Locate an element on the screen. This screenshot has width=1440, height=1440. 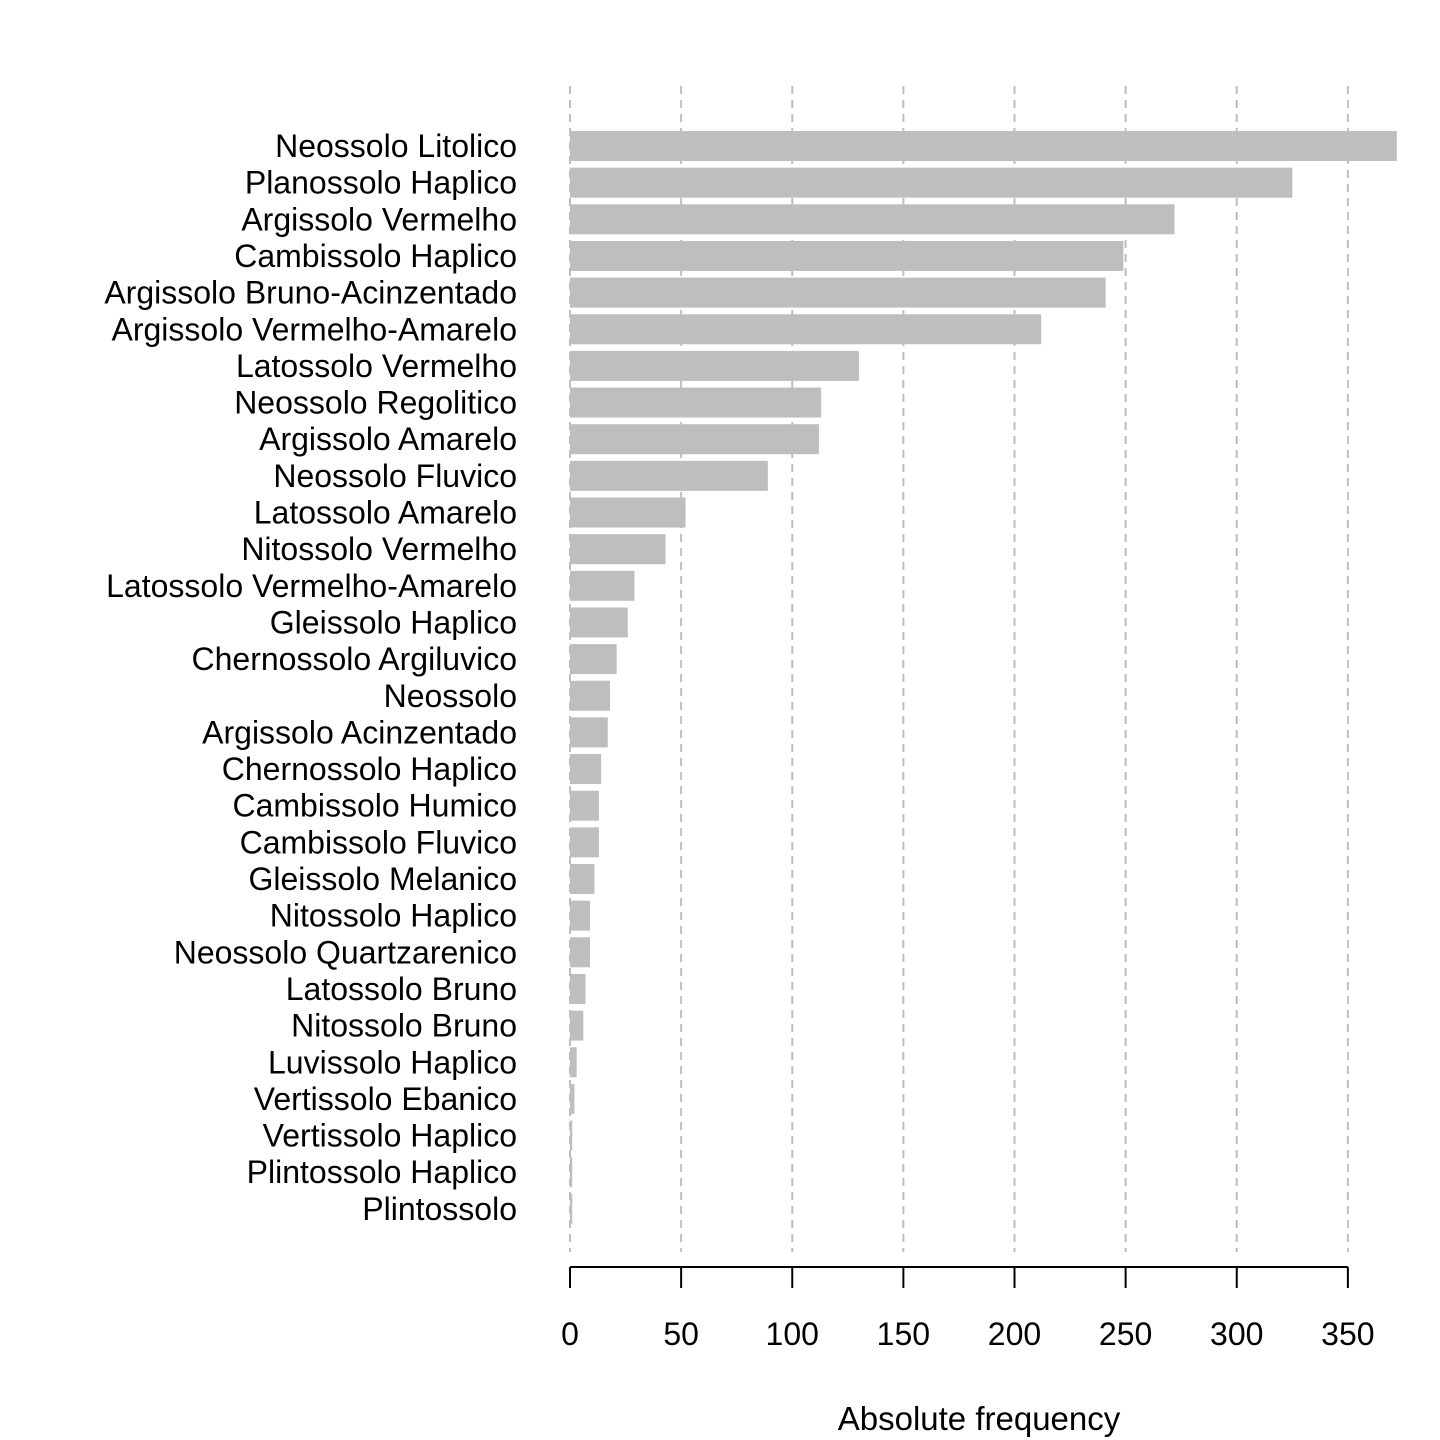
tick-label: 150 is located at coordinates (903, 1334).